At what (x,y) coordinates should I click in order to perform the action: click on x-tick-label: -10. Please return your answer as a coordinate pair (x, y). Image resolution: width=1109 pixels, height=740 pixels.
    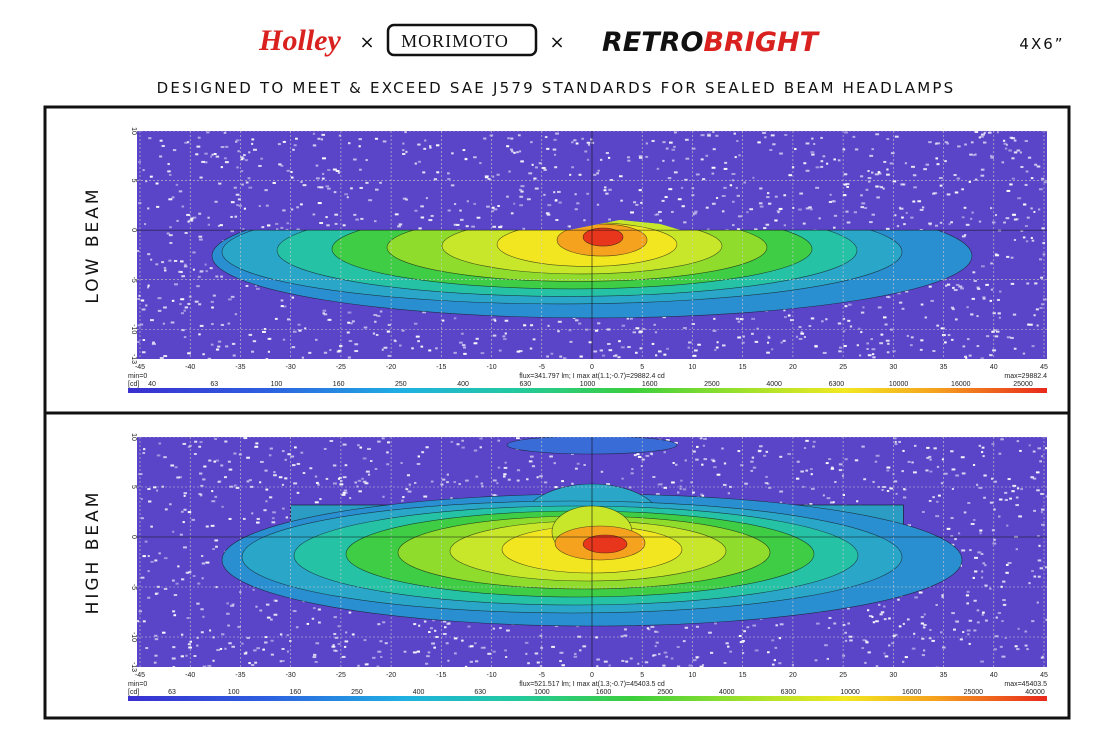
    Looking at the image, I should click on (491, 675).